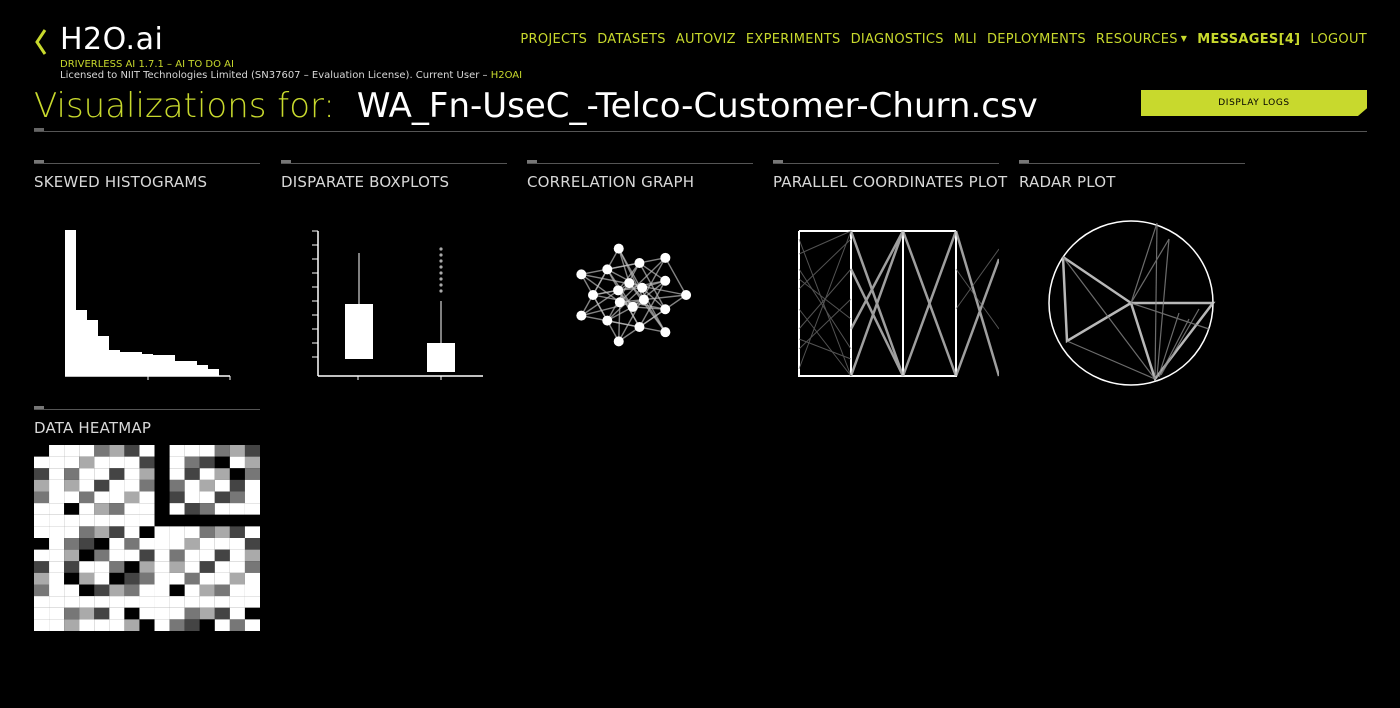 This screenshot has height=708, width=1400. Describe the element at coordinates (1141, 39) in the screenshot. I see `nav-resources: RESOURCES ▼` at that location.